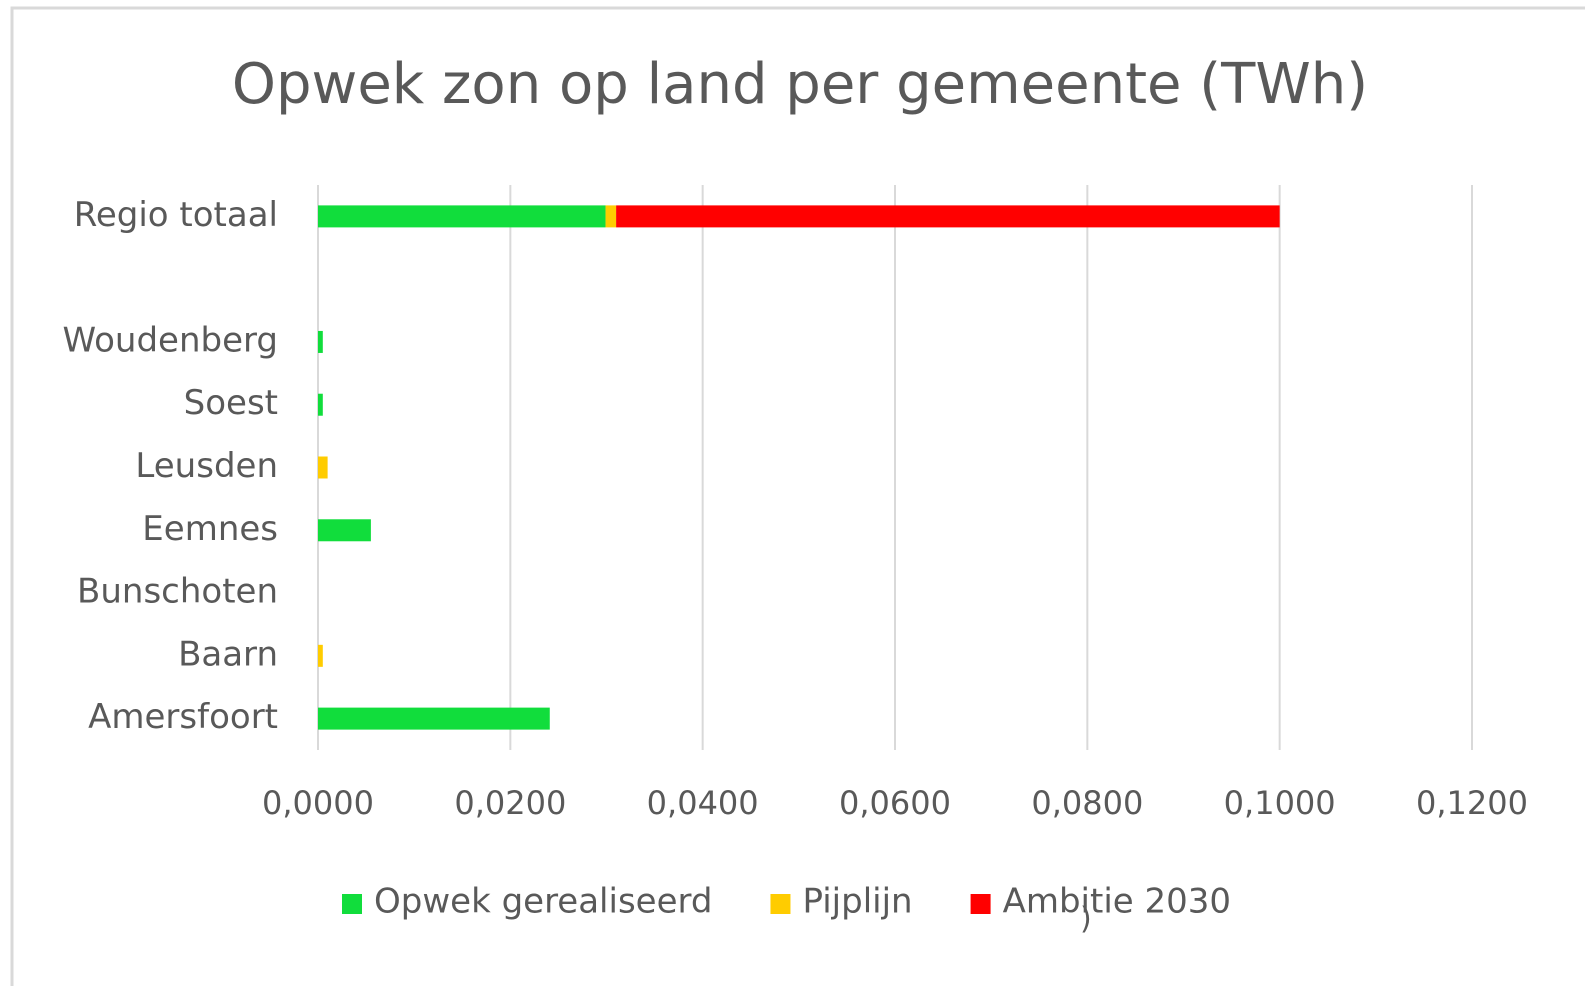 This screenshot has height=986, width=1585. Describe the element at coordinates (510, 803) in the screenshot. I see `x-tick-label: 0,0200` at that location.